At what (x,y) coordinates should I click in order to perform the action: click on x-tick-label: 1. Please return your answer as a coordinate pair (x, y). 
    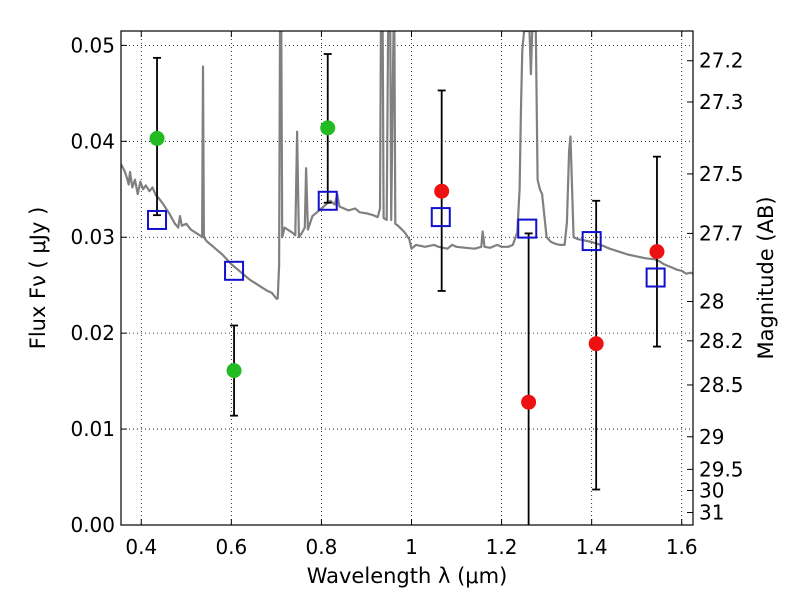
    Looking at the image, I should click on (411, 547).